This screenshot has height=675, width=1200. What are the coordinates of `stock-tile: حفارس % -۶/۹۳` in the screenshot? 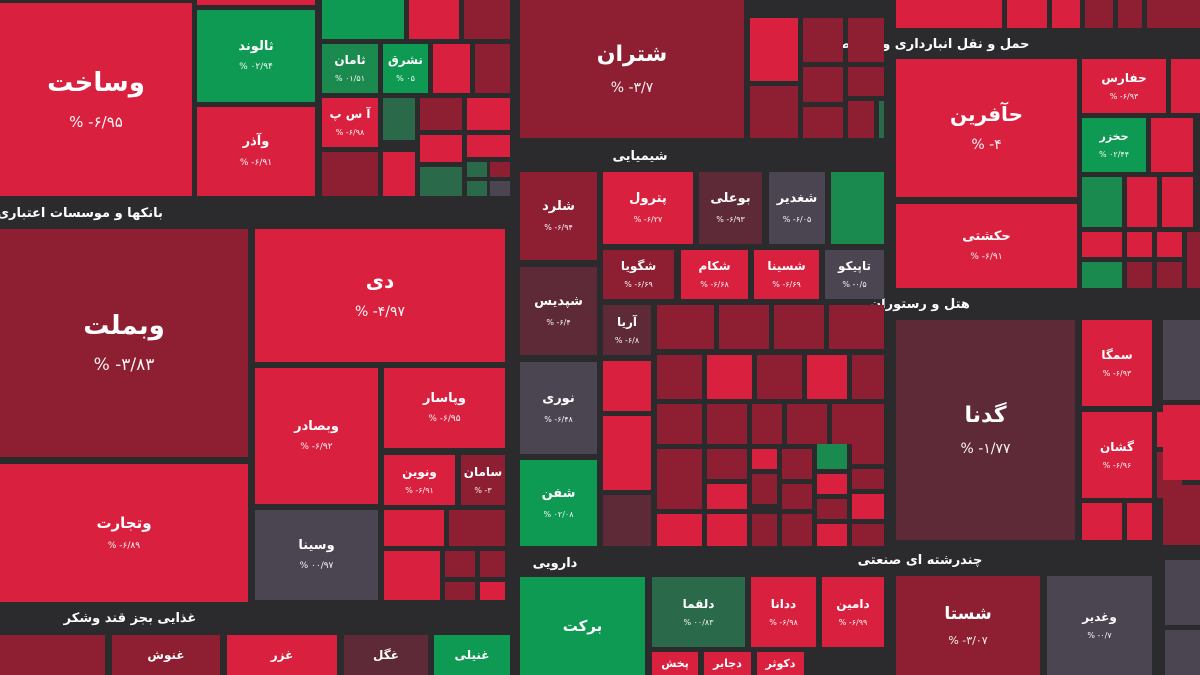 It's located at (1124, 86).